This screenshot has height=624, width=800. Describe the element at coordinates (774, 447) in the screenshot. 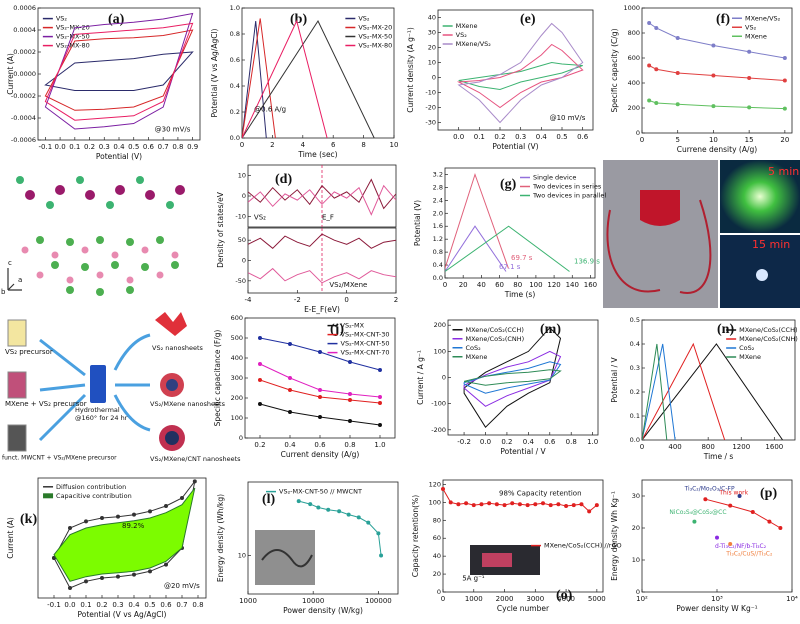

I see `x-tick-label: 1600` at that location.